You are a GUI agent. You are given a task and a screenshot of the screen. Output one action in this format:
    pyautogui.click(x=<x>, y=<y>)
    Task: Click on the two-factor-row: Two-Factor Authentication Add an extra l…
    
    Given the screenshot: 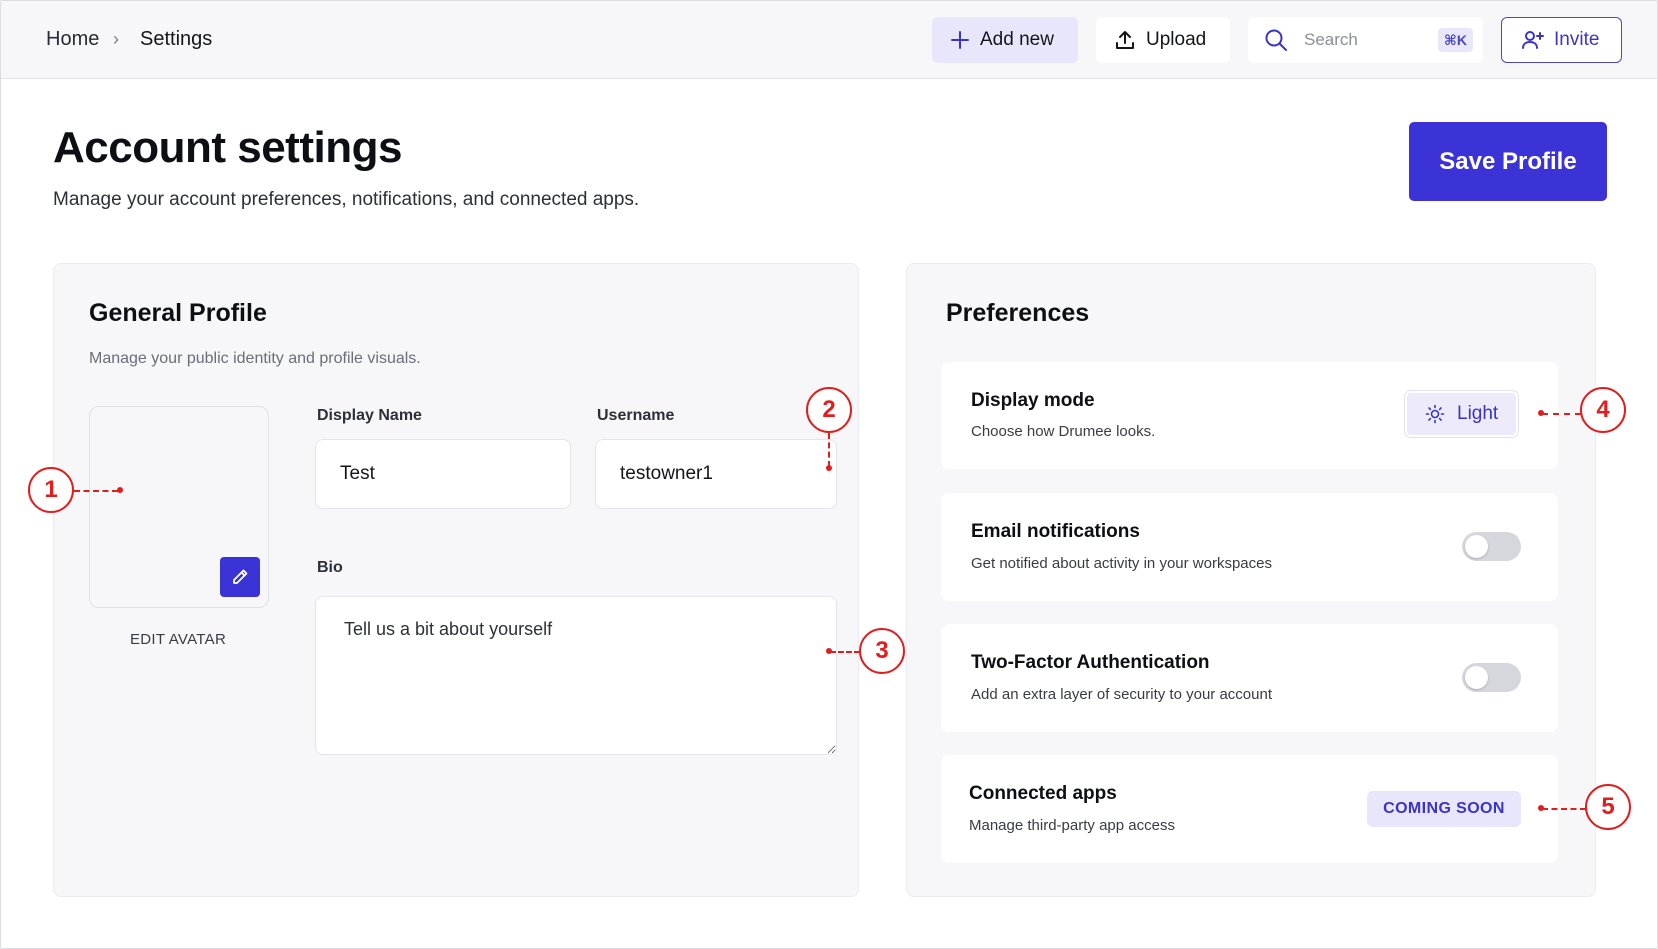 What is the action you would take?
    pyautogui.click(x=1249, y=678)
    